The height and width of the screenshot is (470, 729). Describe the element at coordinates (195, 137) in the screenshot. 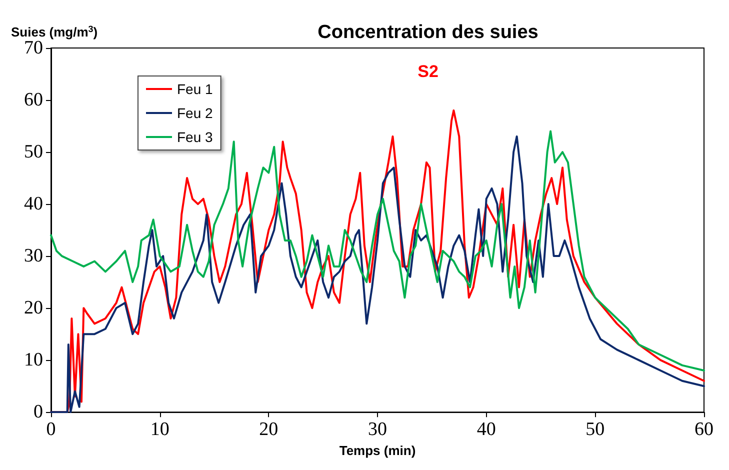

I see `legend-label: Feu 3` at that location.